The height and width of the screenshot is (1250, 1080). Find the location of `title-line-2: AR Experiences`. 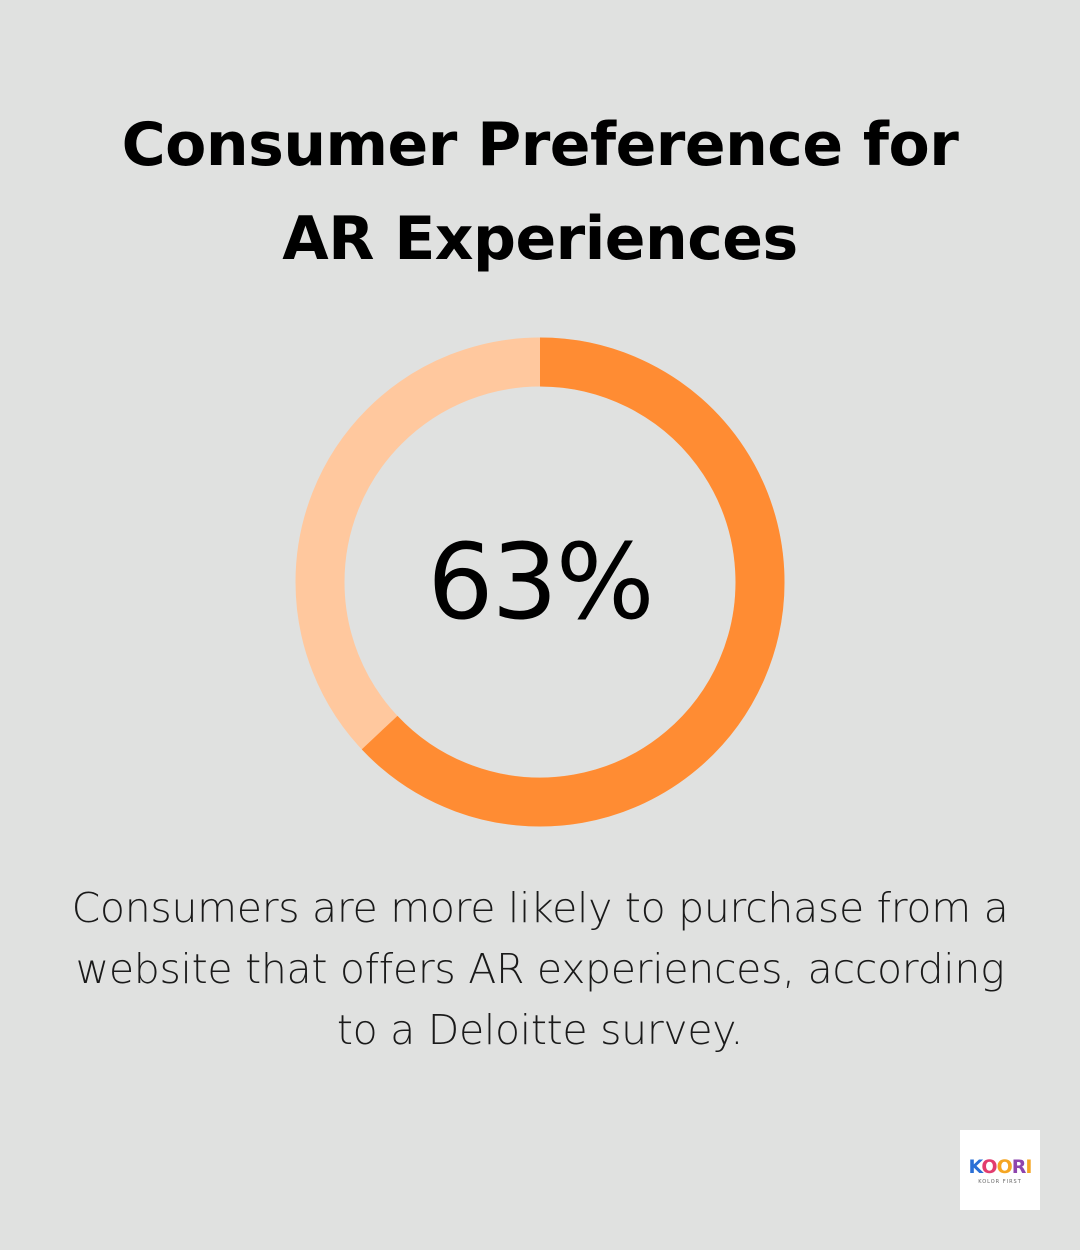

title-line-2: AR Experiences is located at coordinates (540, 239).